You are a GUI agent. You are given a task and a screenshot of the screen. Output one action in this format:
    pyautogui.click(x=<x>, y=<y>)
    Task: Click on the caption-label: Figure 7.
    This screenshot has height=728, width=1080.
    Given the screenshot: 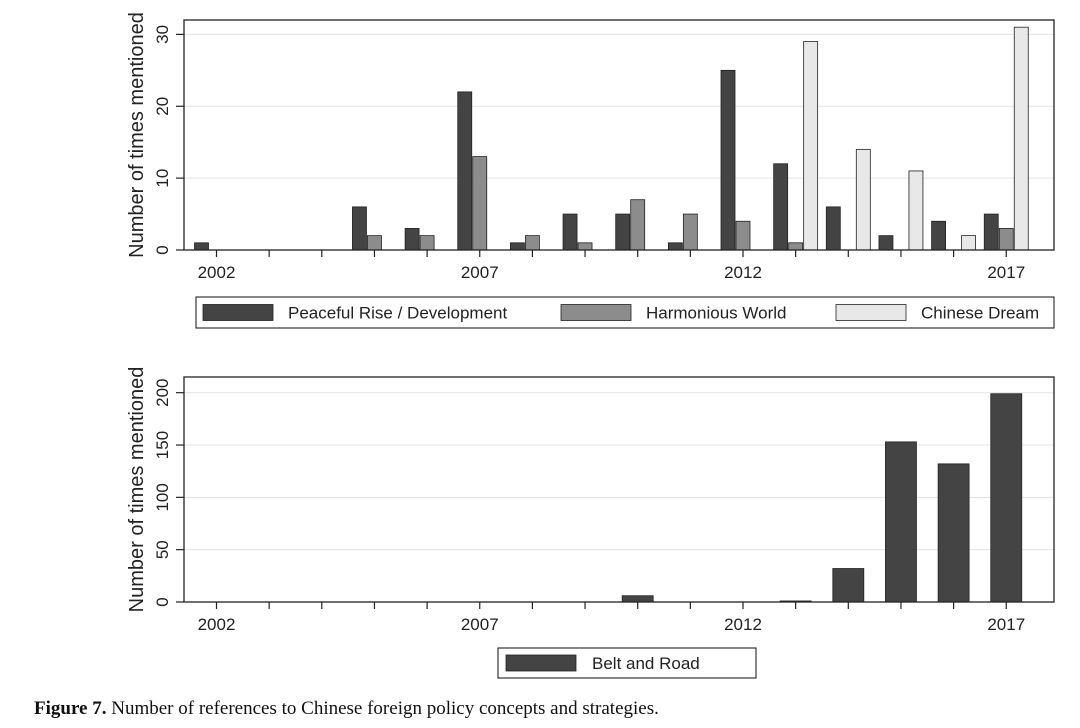 What is the action you would take?
    pyautogui.click(x=70, y=708)
    